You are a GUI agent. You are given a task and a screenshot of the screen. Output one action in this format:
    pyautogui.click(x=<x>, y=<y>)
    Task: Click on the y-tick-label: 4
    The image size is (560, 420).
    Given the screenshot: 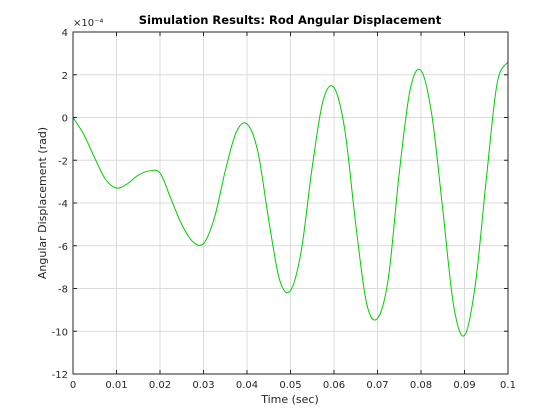 What is the action you would take?
    pyautogui.click(x=65, y=33)
    